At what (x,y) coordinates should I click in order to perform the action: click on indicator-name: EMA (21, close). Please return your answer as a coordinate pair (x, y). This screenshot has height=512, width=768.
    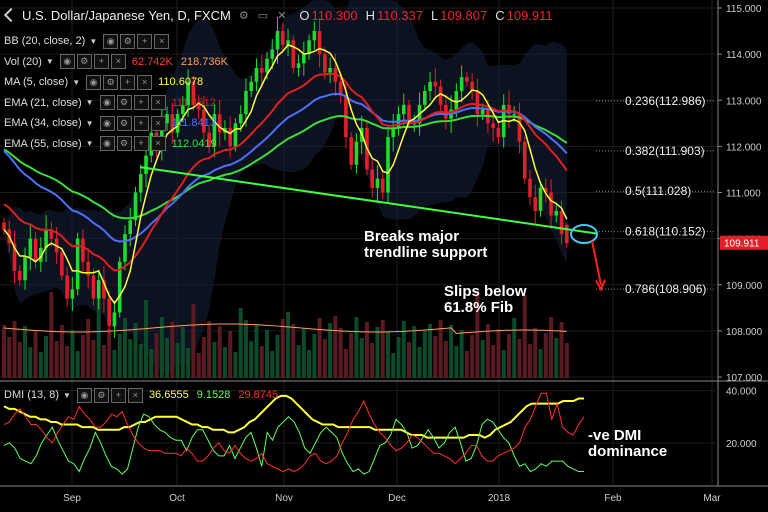
    Looking at the image, I should click on (43, 102).